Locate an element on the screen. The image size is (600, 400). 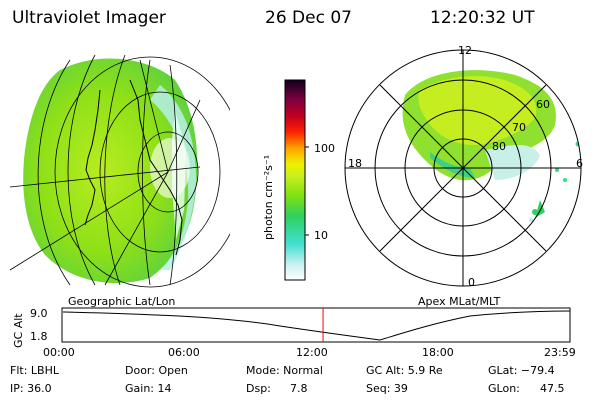
gain-label: Gain: 14 is located at coordinates (148, 388).